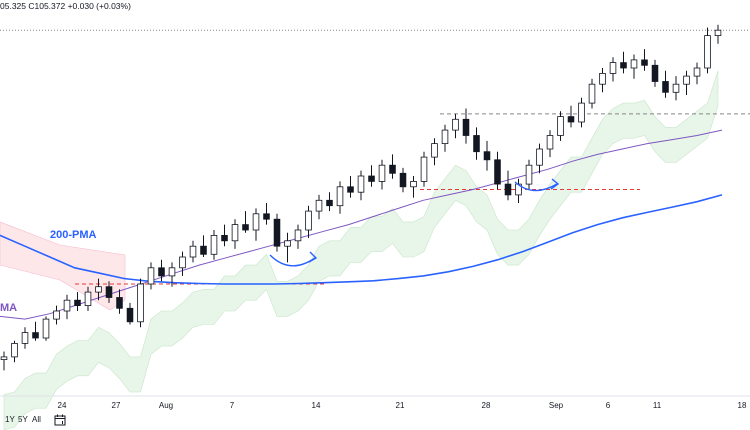 The height and width of the screenshot is (430, 750). What do you see at coordinates (36, 419) in the screenshot?
I see `range-all-button: All` at bounding box center [36, 419].